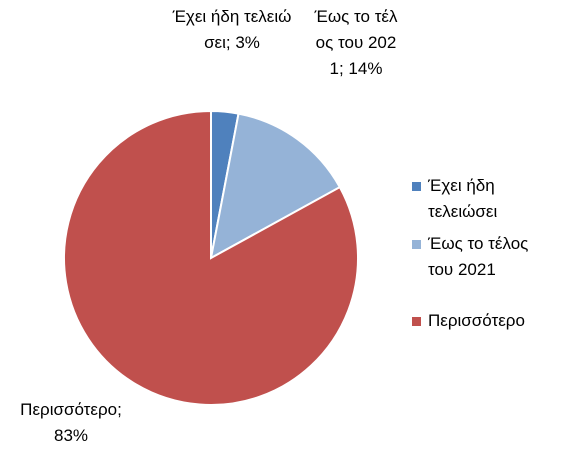 This screenshot has height=455, width=581. What do you see at coordinates (356, 42) in the screenshot?
I see `data-label: Έως το τέλος του 2021; 14%` at bounding box center [356, 42].